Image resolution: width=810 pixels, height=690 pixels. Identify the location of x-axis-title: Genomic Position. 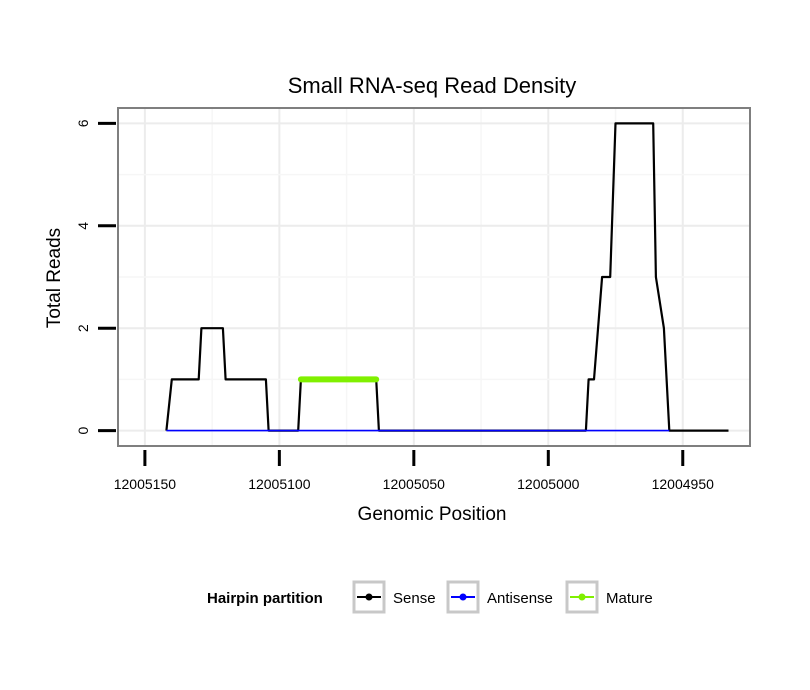
(432, 514).